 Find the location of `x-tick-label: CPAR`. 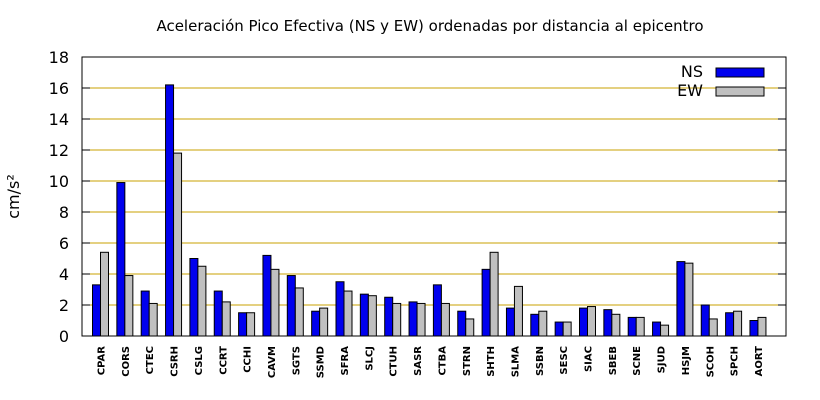

x-tick-label: CPAR is located at coordinates (102, 360).